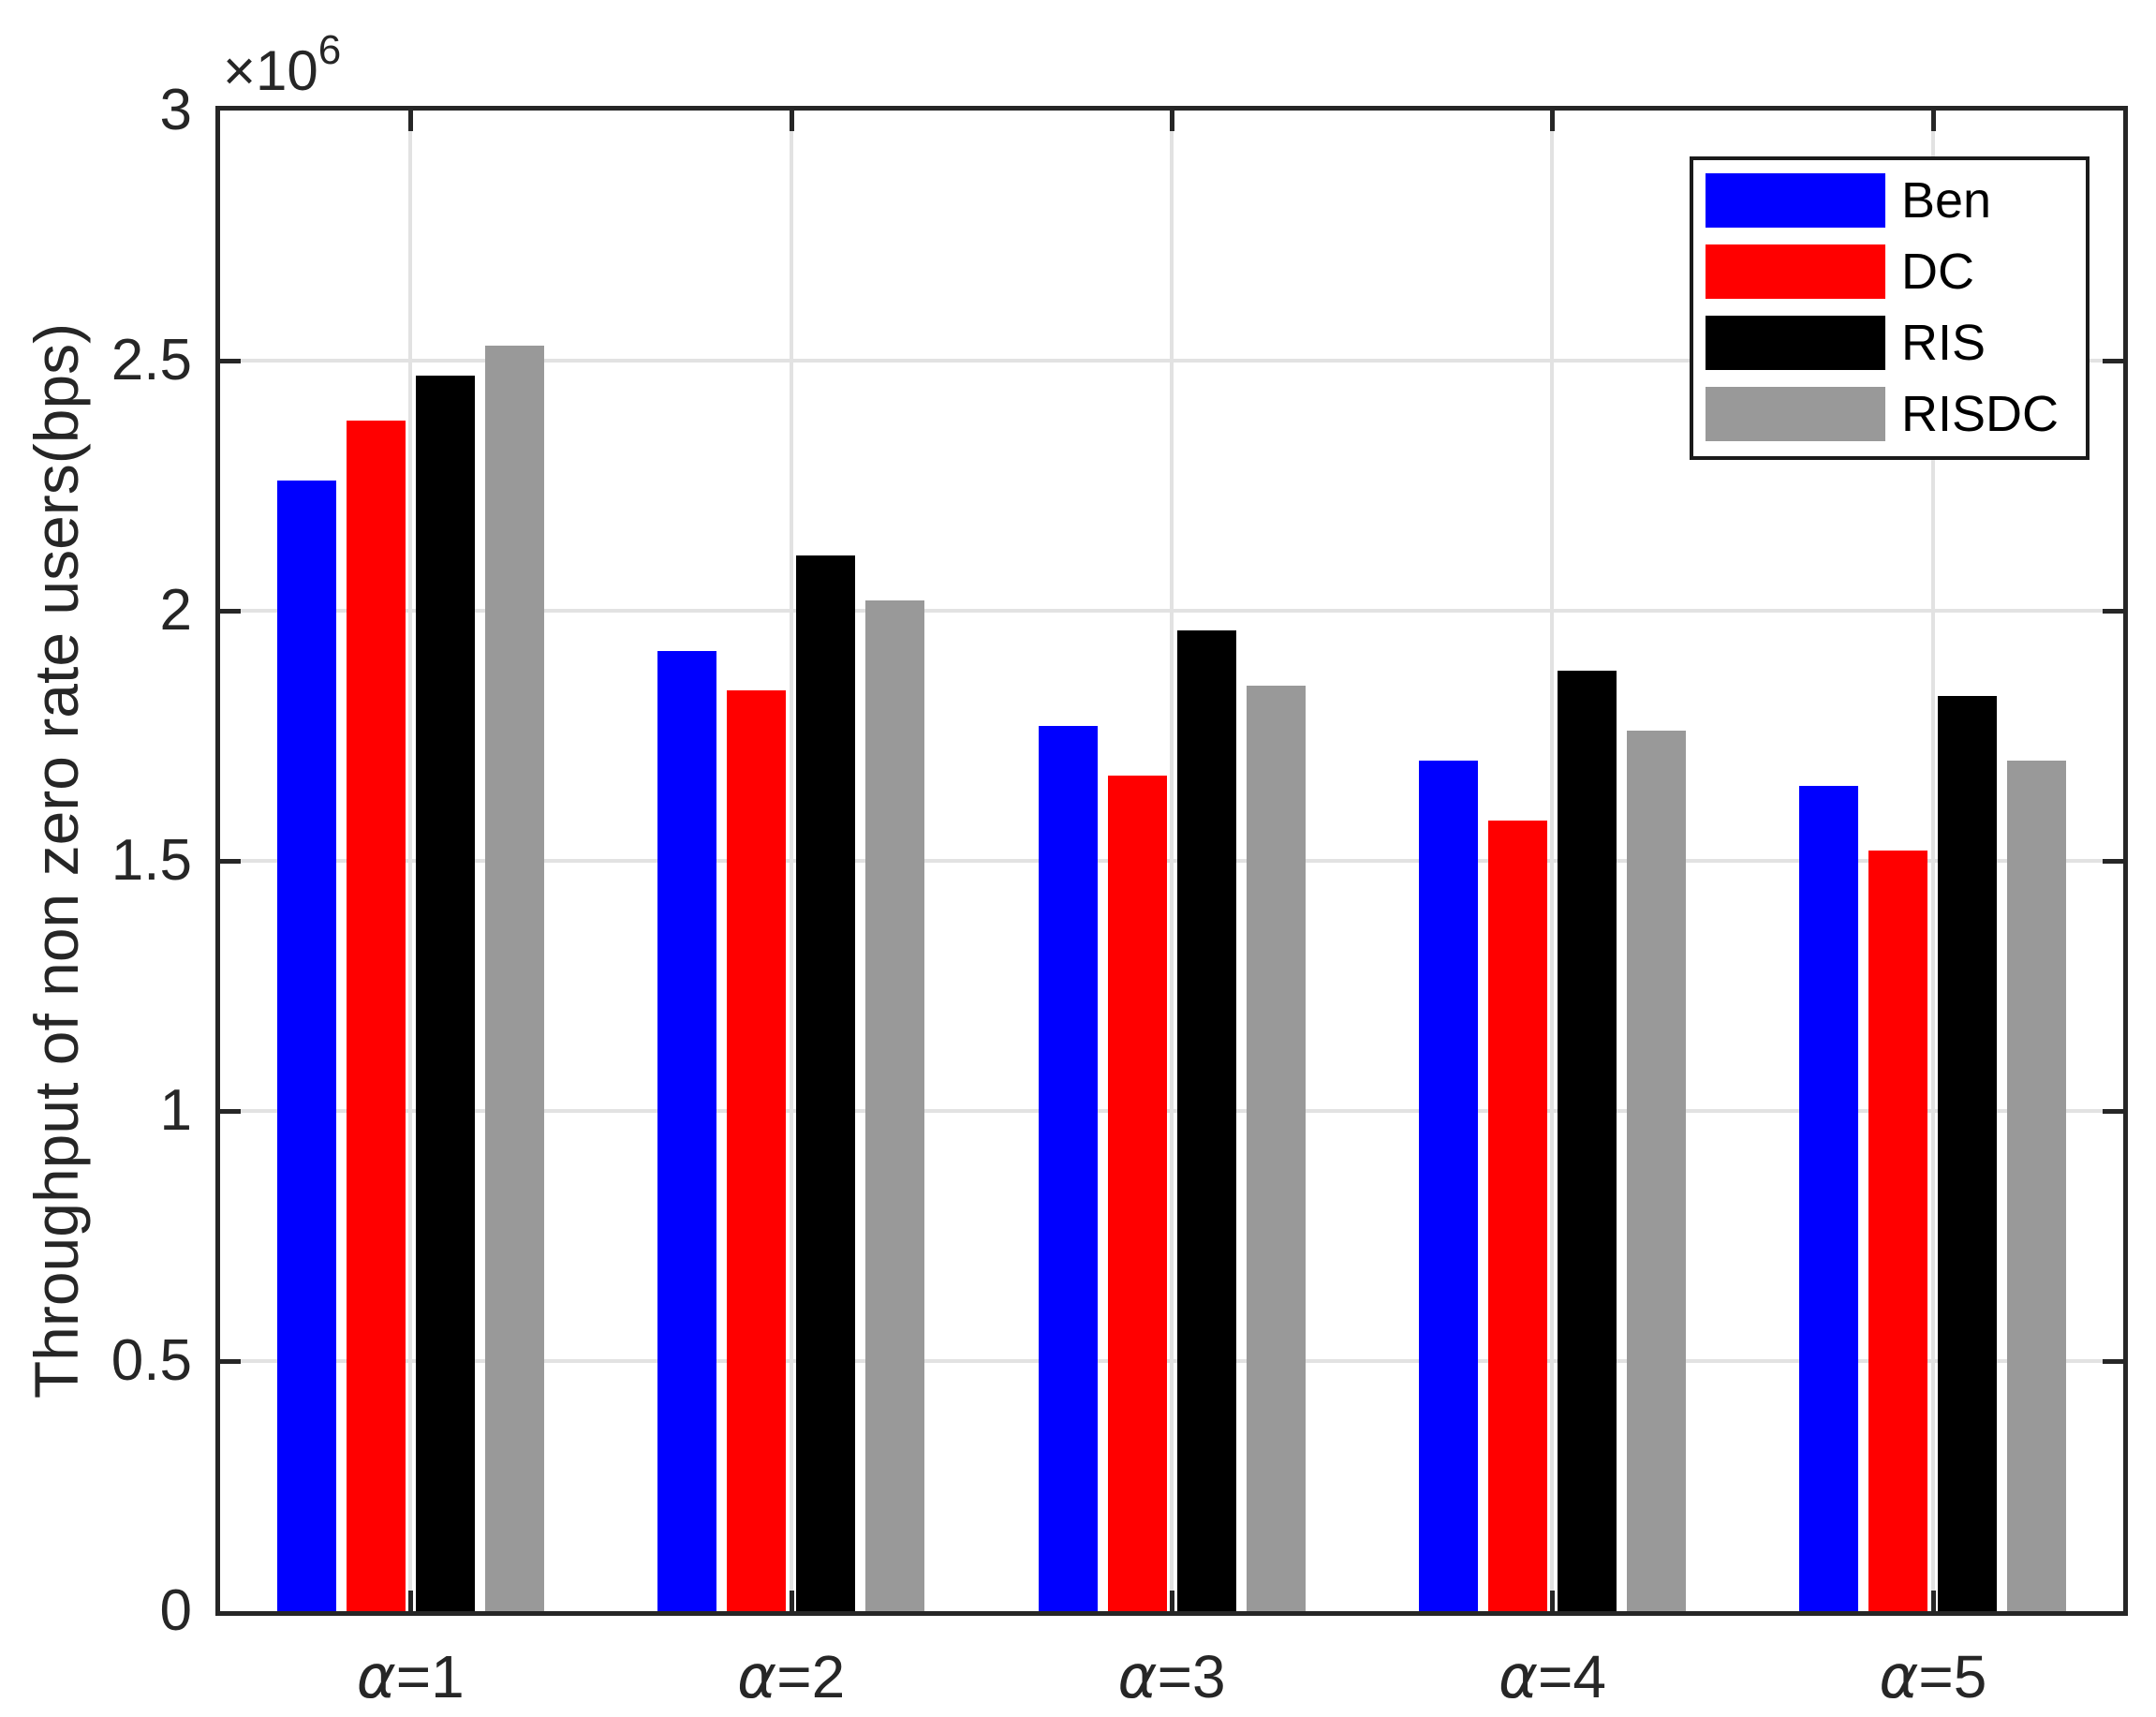 The width and height of the screenshot is (2156, 1717). What do you see at coordinates (329, 50) in the screenshot?
I see `scale-exponent: 6` at bounding box center [329, 50].